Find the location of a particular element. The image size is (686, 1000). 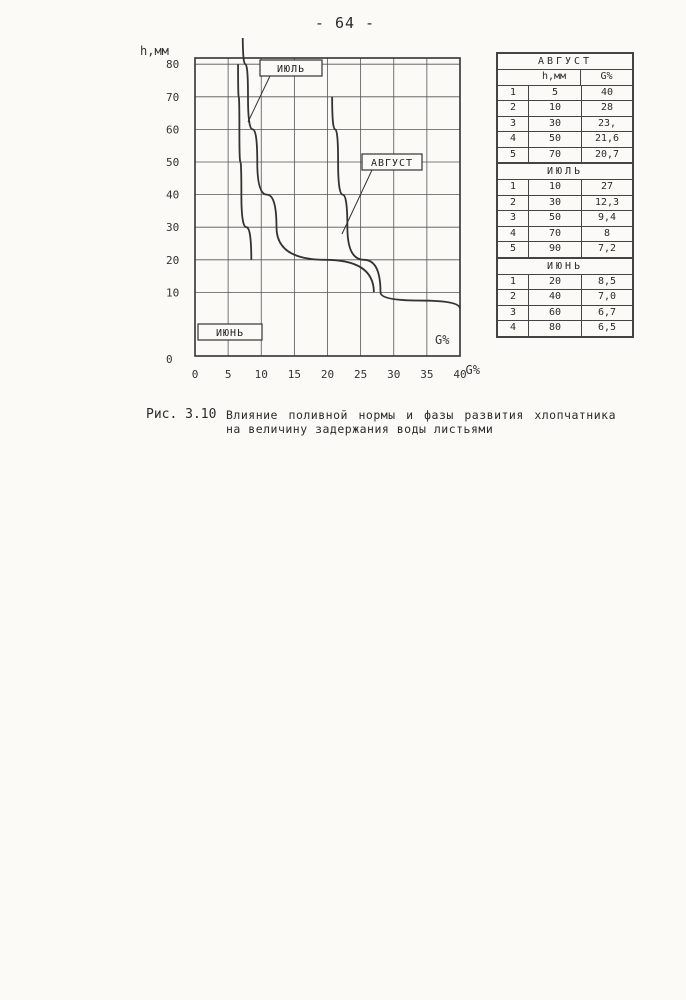

table-row: 1 20 8,5 is located at coordinates (565, 282).